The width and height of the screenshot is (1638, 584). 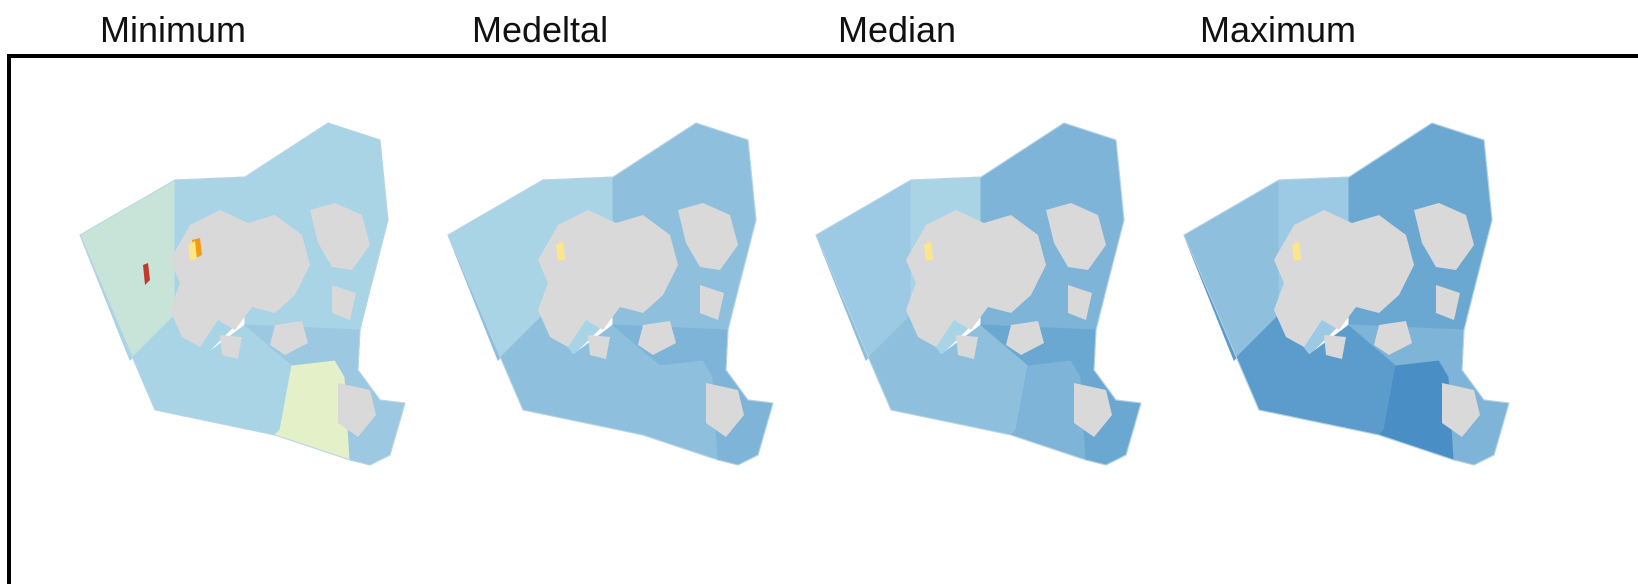 I want to click on map-maximum, so click(x=1346, y=294).